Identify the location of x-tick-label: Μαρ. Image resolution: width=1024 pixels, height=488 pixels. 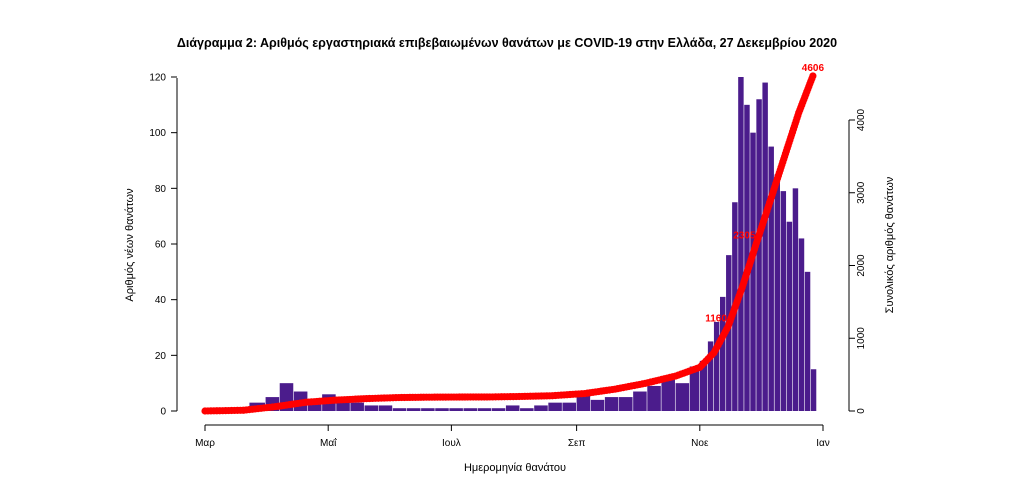
(205, 443).